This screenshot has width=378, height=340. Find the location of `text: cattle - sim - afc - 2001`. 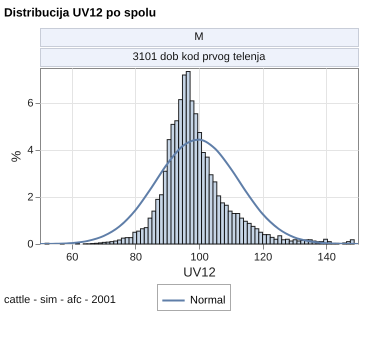

text: cattle - sim - afc - 2001 is located at coordinates (60, 300).